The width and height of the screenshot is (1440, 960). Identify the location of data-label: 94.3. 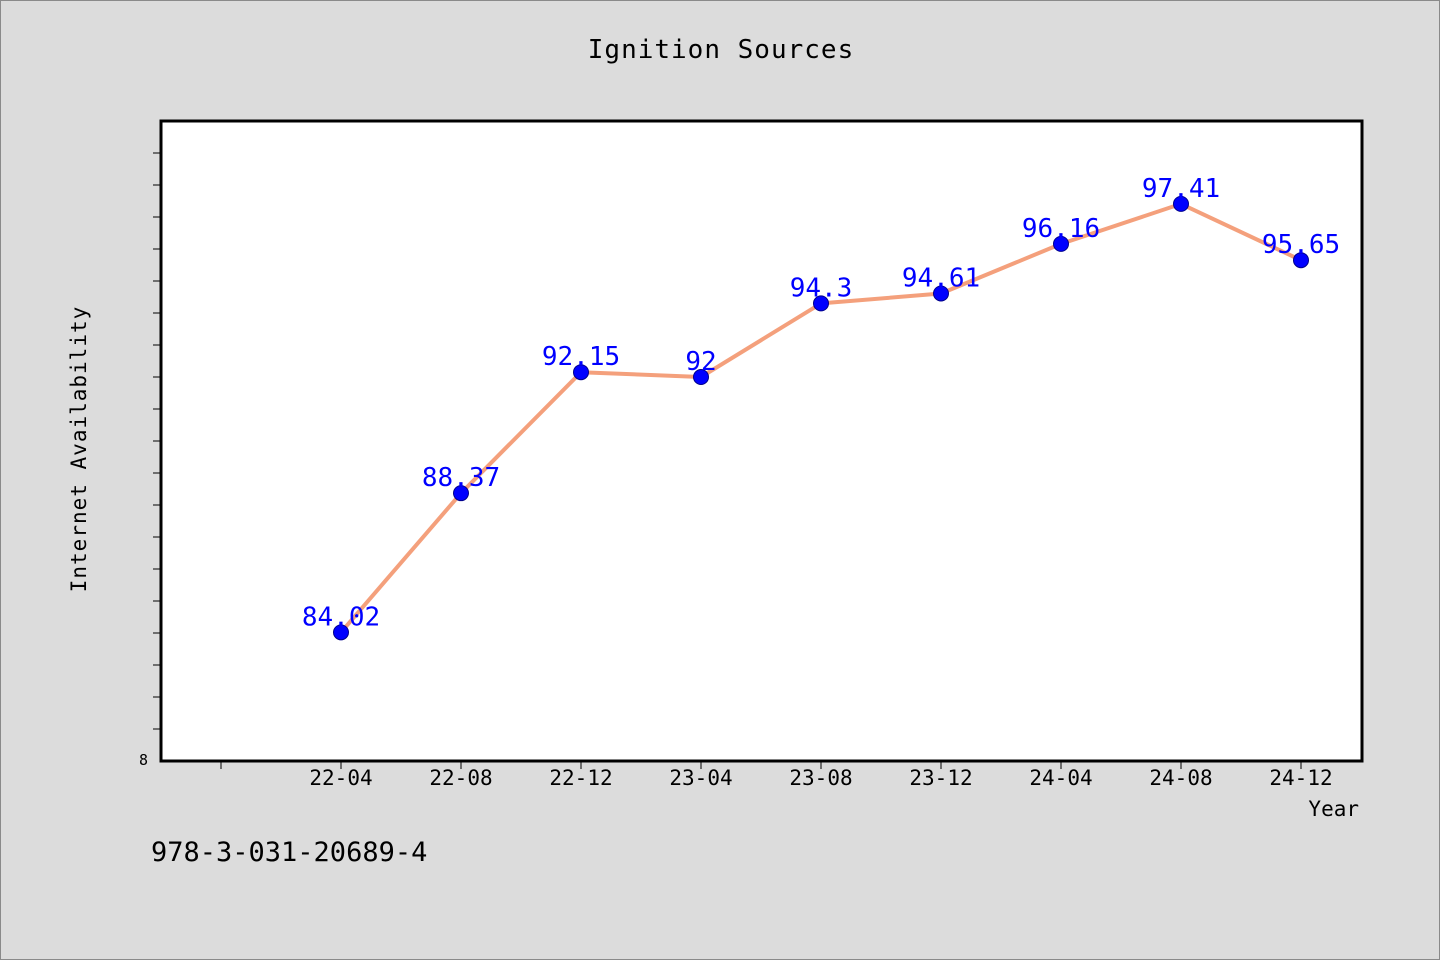
(821, 288).